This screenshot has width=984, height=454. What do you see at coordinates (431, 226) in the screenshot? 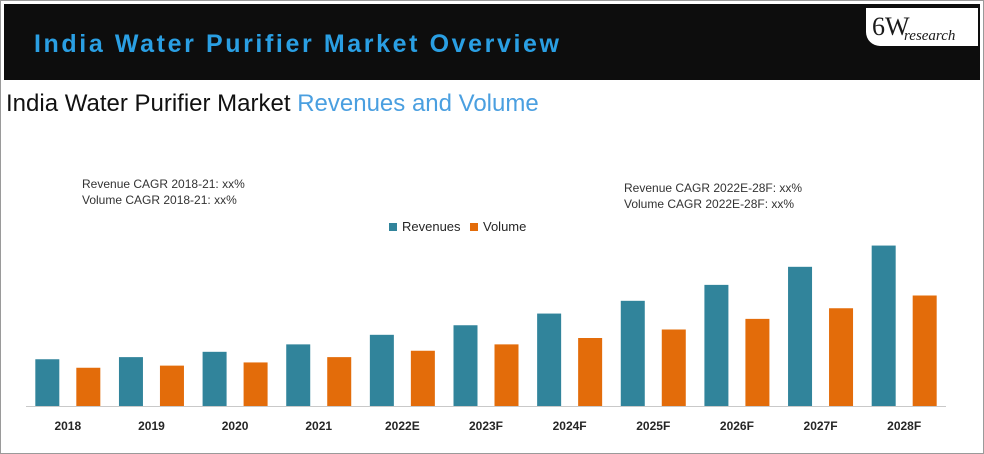
I see `legend-label: Revenues` at bounding box center [431, 226].